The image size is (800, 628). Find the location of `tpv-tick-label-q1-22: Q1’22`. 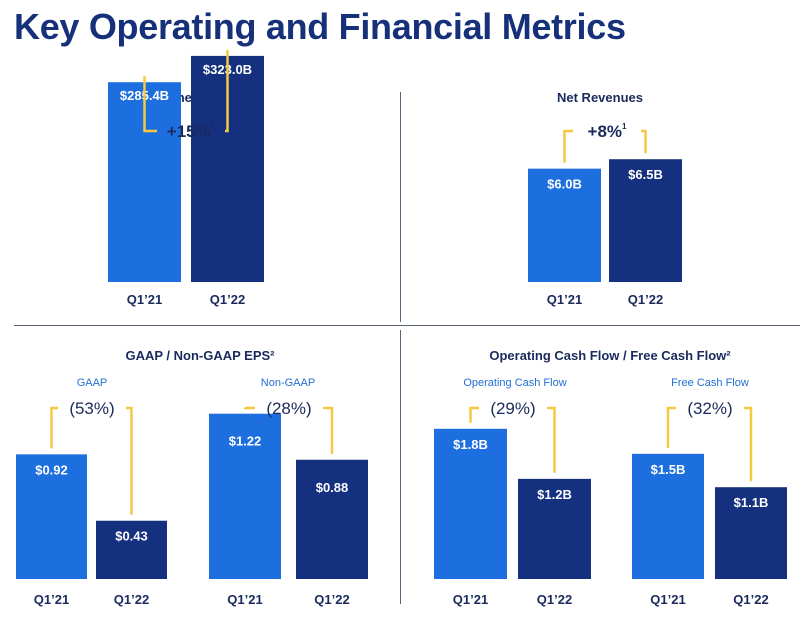

tpv-tick-label-q1-22: Q1’22 is located at coordinates (227, 299).